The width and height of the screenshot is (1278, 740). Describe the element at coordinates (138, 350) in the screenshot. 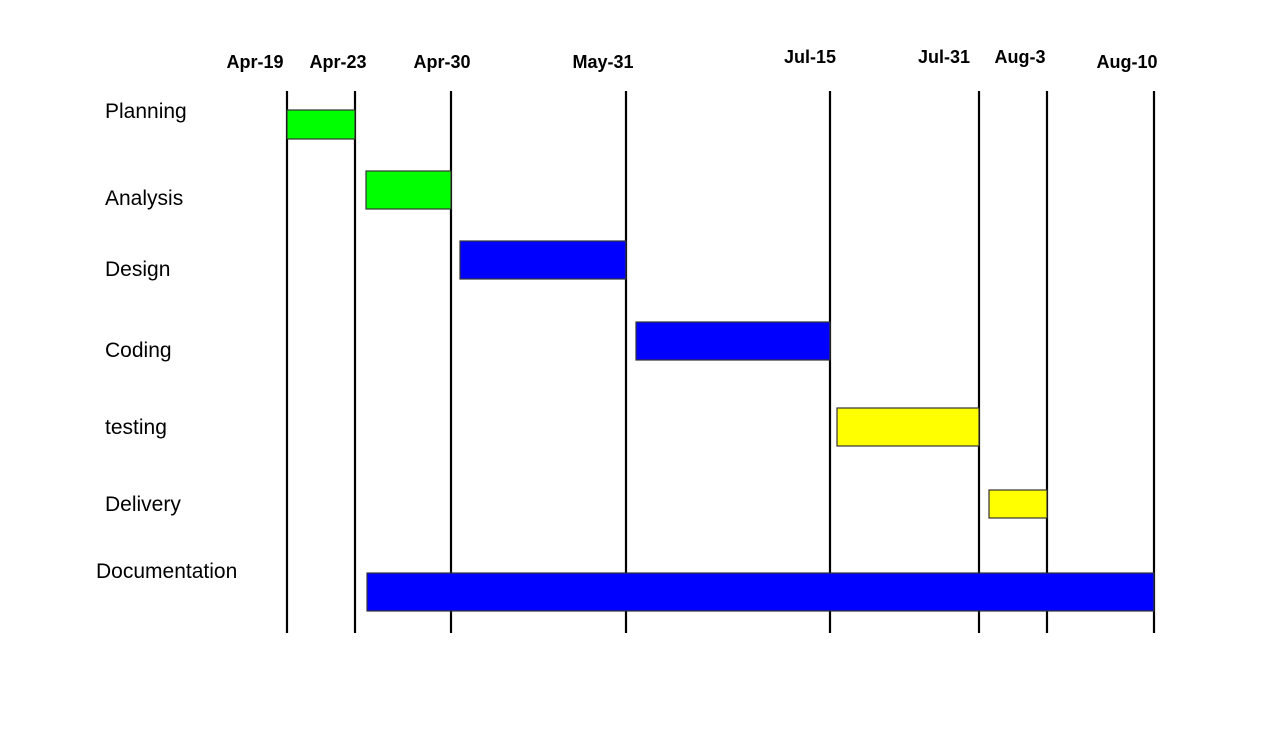

I see `task-label: Coding` at that location.